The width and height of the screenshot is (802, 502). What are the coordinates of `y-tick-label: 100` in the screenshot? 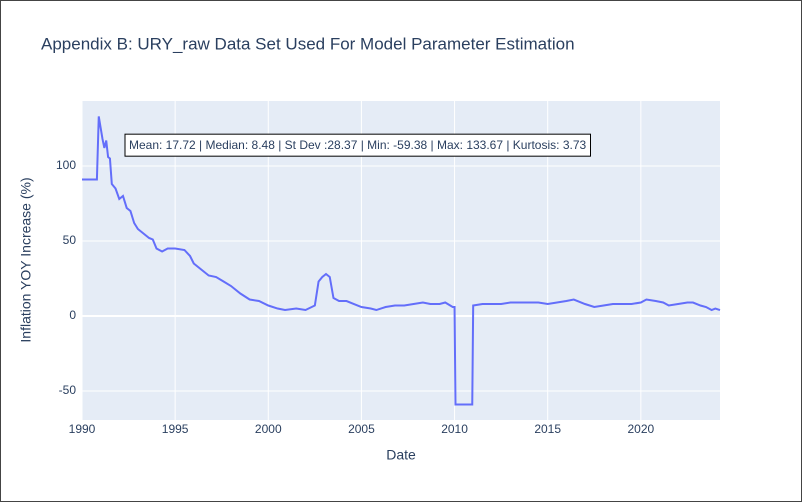 It's located at (66, 165).